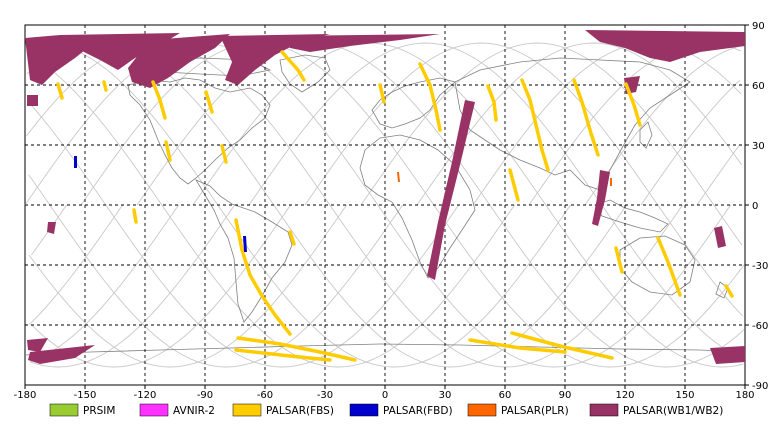 Image resolution: width=770 pixels, height=430 pixels. I want to click on lat-tick-label: 30, so click(758, 146).